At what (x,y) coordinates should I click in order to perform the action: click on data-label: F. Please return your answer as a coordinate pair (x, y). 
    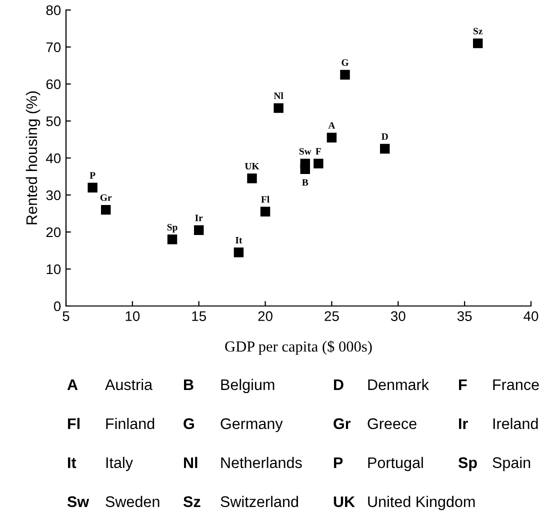
    Looking at the image, I should click on (318, 151).